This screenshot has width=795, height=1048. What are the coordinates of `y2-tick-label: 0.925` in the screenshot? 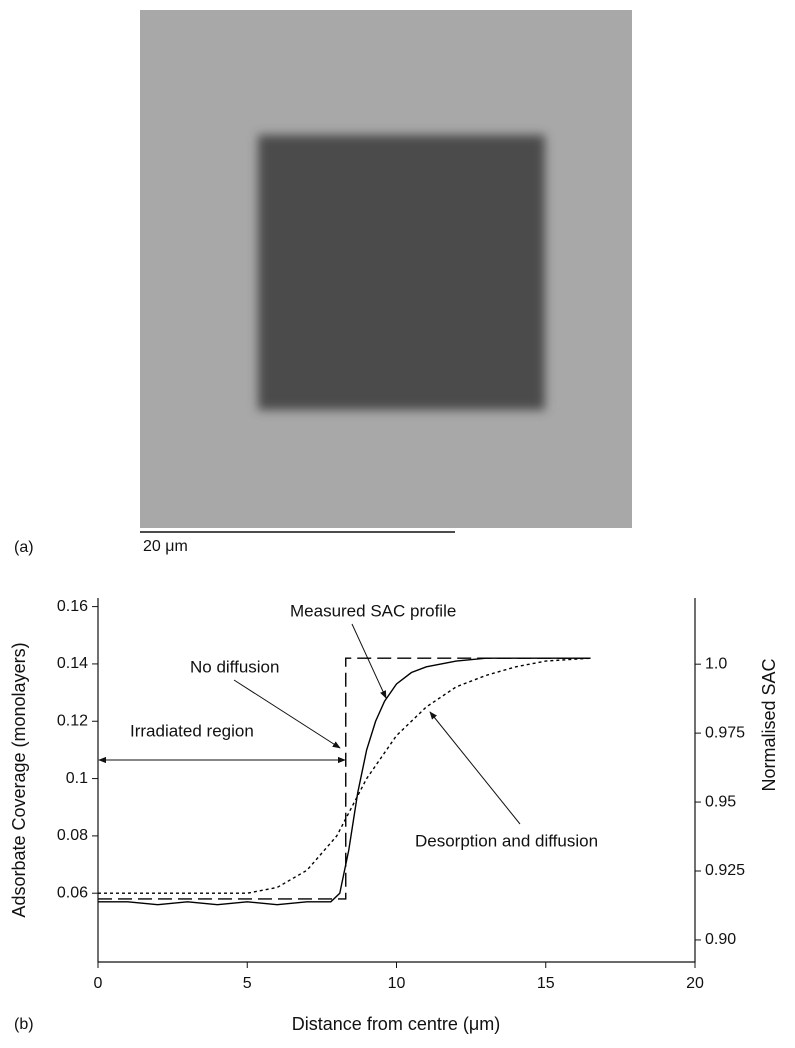 It's located at (725, 870).